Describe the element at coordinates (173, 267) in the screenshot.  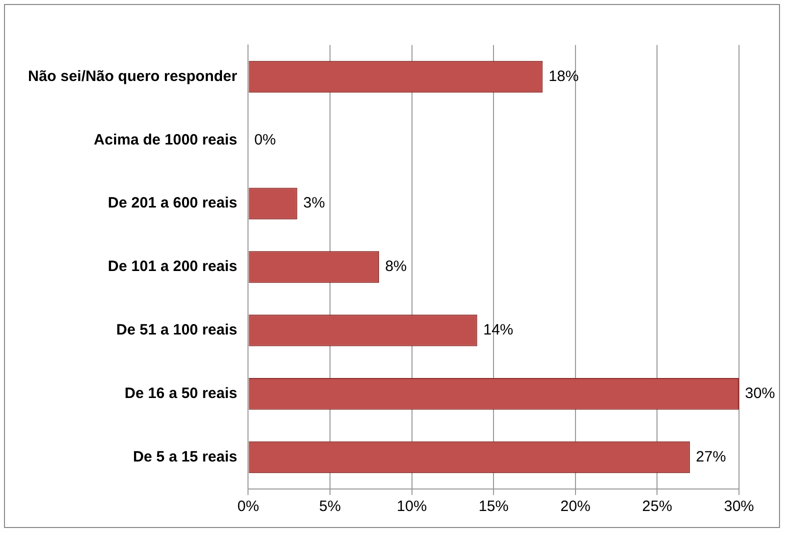
I see `y-tick-label: De 101 a 200 reais` at that location.